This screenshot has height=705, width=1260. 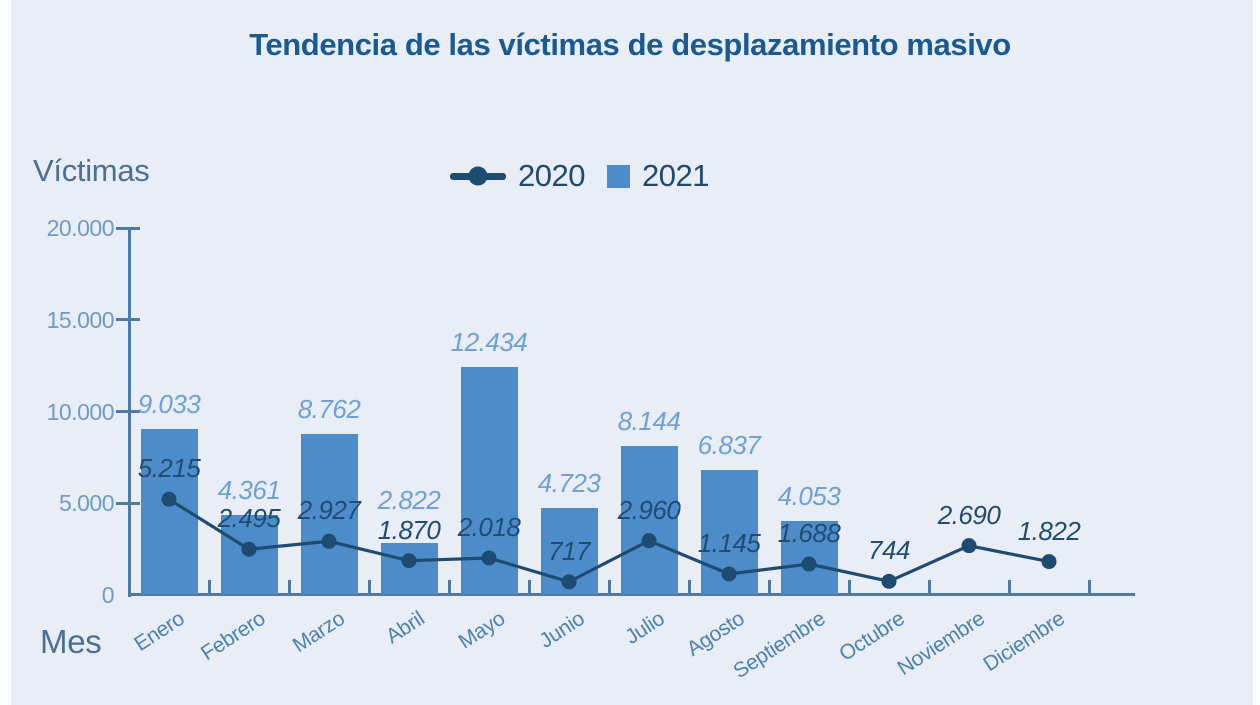 I want to click on legend-2021-square-icon, so click(x=618, y=176).